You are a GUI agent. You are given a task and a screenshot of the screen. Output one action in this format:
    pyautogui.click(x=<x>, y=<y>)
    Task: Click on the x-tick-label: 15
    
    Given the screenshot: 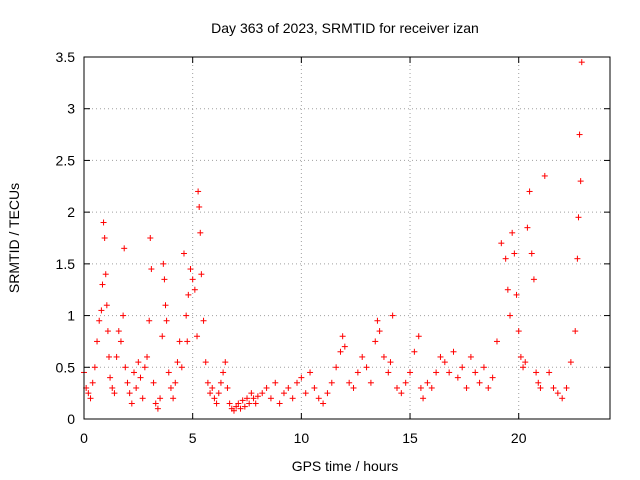 What is the action you would take?
    pyautogui.click(x=410, y=438)
    